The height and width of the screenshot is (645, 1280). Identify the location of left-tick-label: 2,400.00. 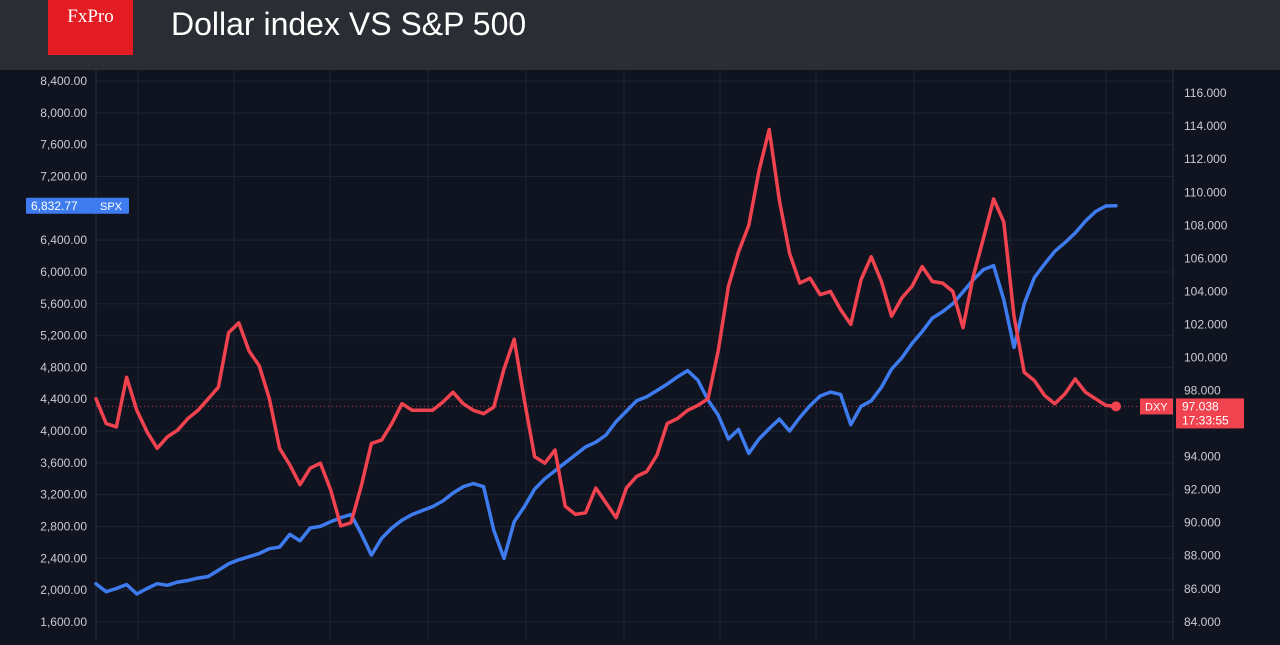
(63, 558).